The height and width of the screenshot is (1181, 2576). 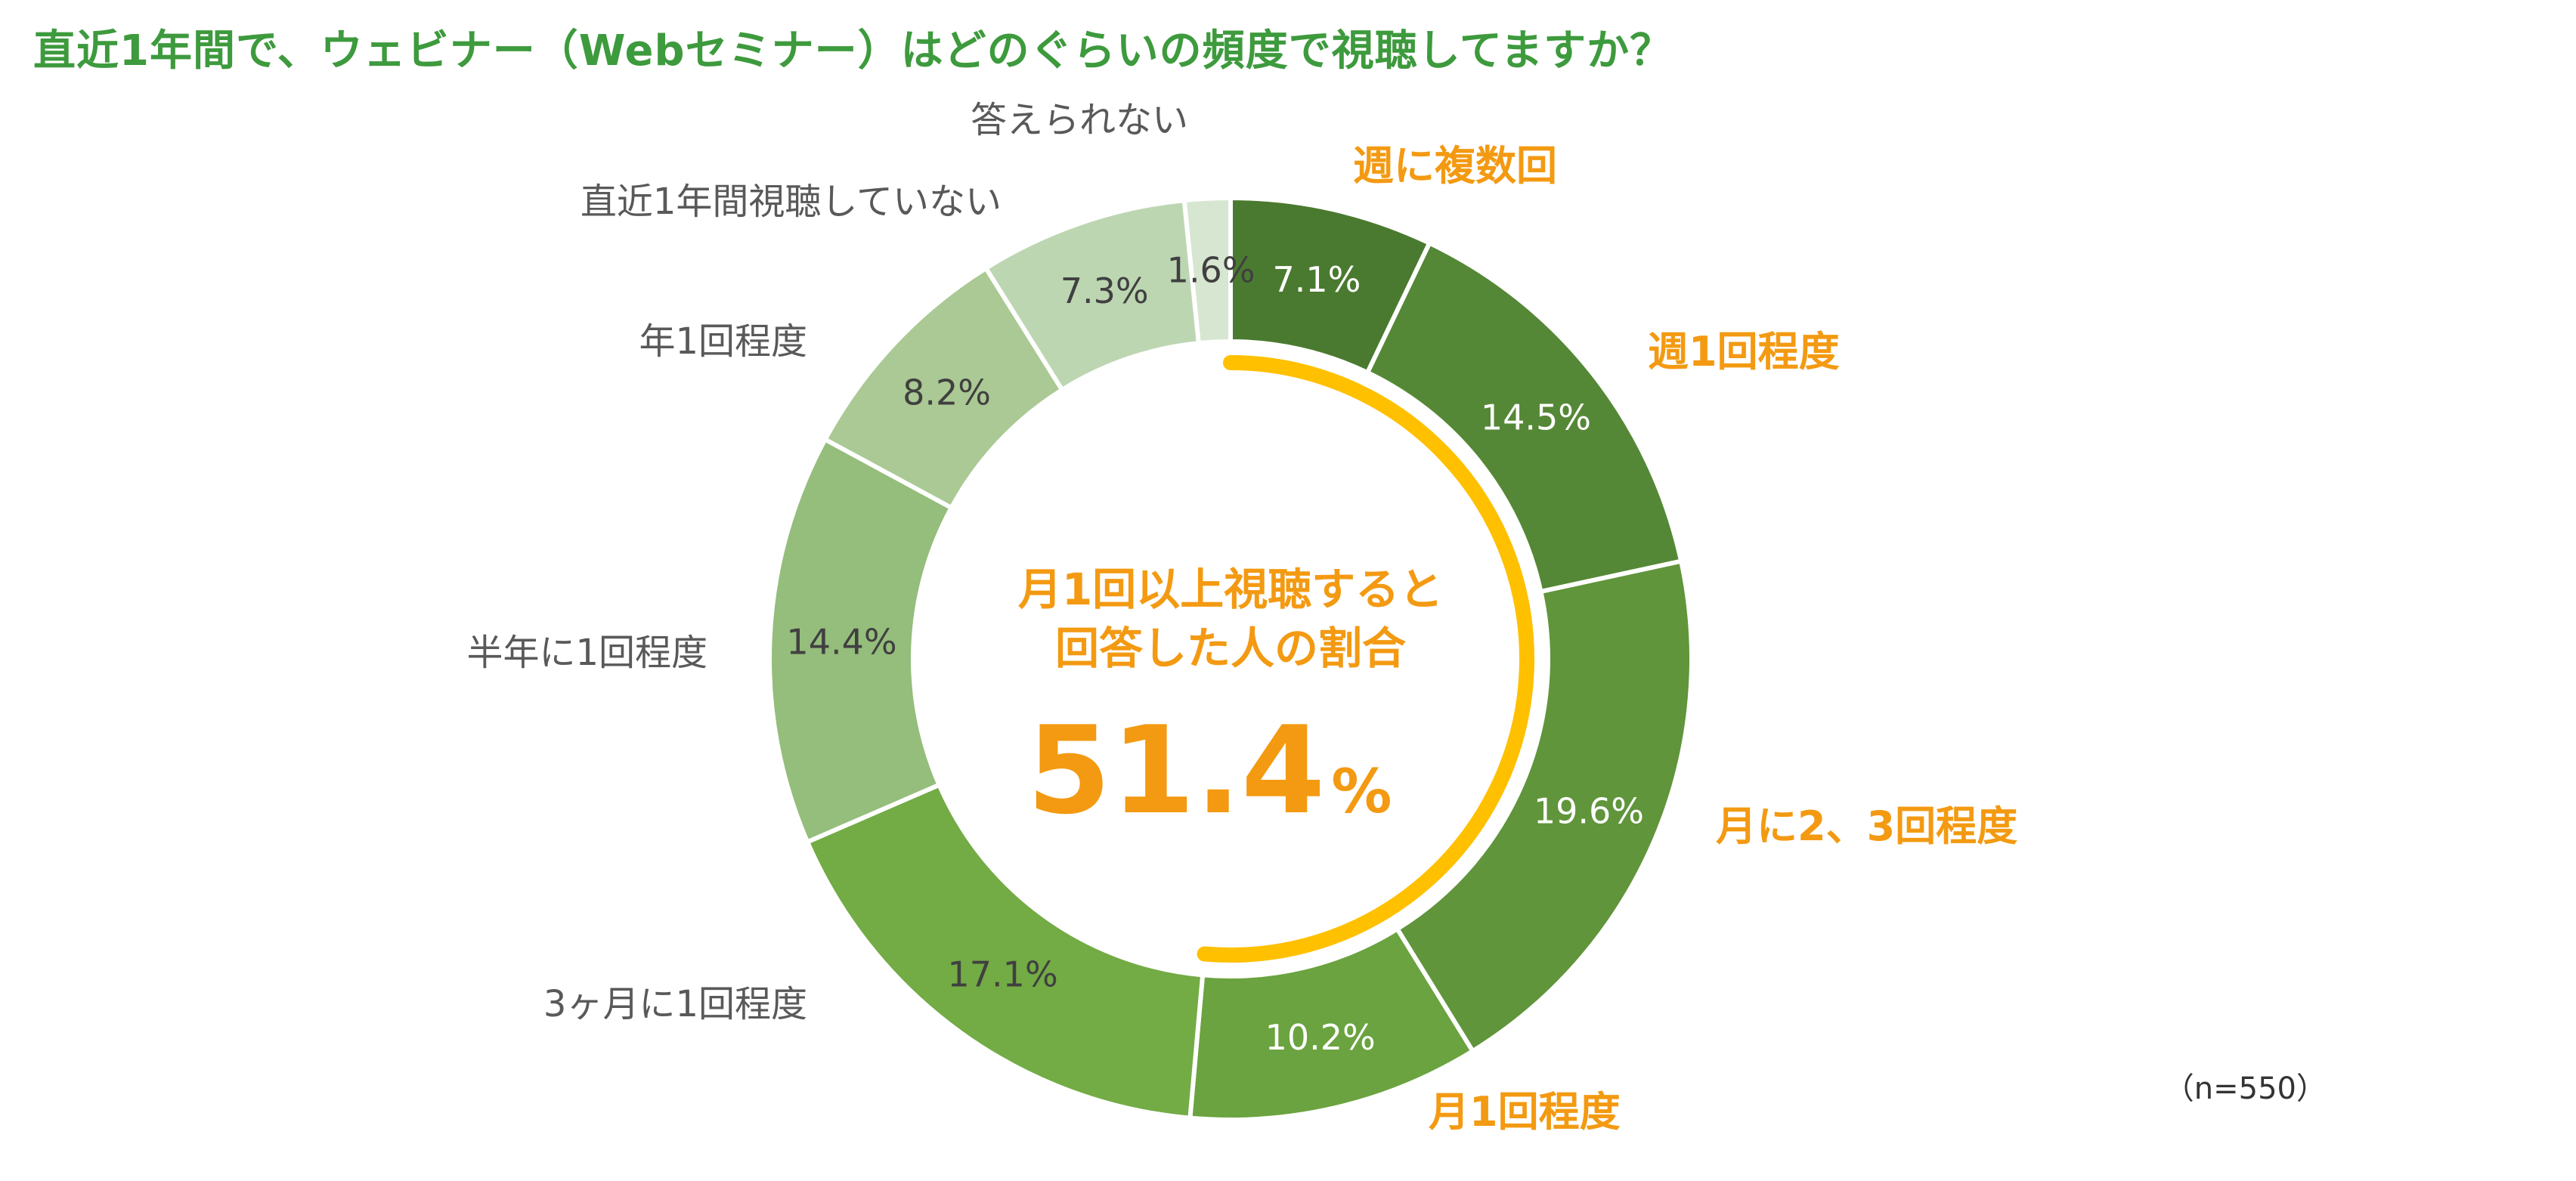 I want to click on category-label-2: 月に2、3回程度, so click(x=1866, y=826).